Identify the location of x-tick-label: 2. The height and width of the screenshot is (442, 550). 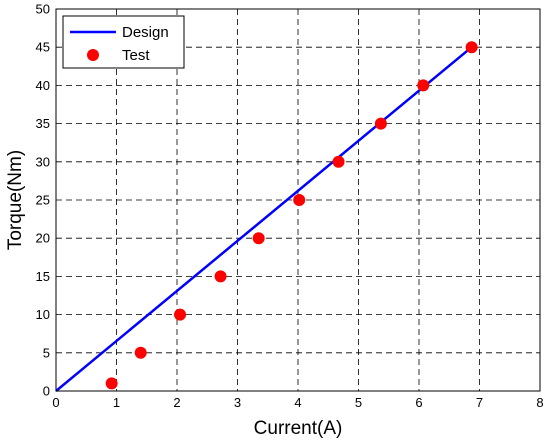
(176, 402).